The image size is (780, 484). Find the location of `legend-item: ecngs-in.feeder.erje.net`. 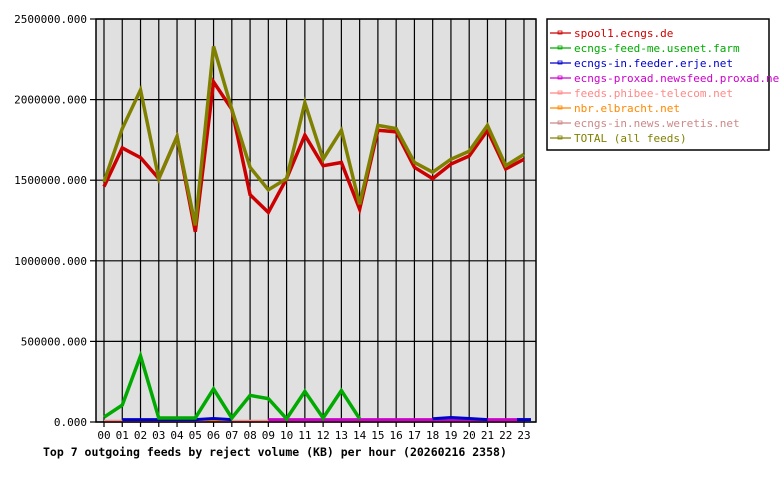

legend-item: ecngs-in.feeder.erje.net is located at coordinates (641, 63).